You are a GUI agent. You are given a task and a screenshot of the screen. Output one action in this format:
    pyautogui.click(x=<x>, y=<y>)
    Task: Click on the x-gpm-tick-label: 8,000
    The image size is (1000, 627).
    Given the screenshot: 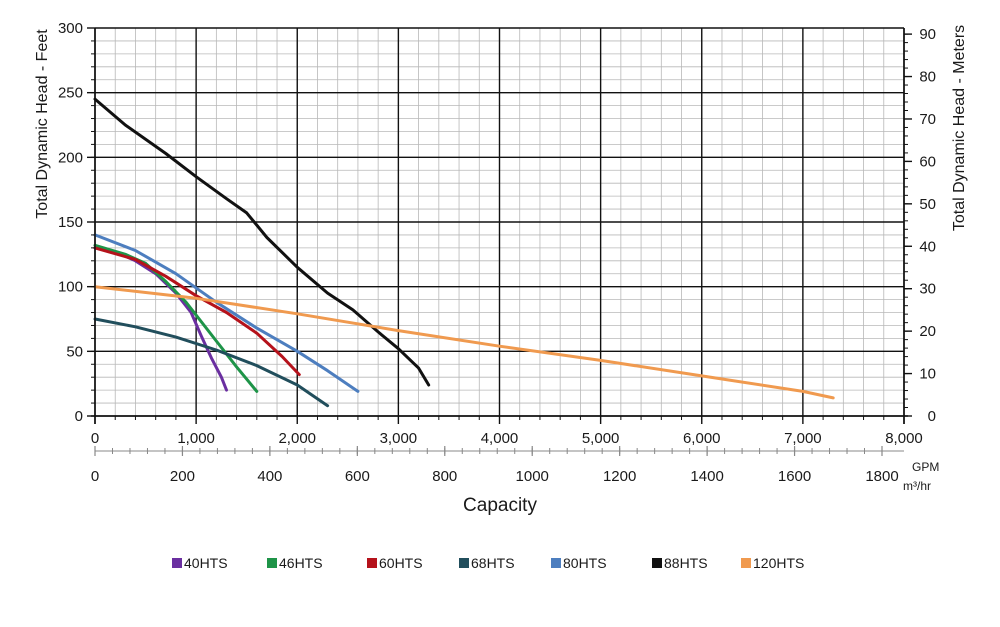 What is the action you would take?
    pyautogui.click(x=904, y=438)
    